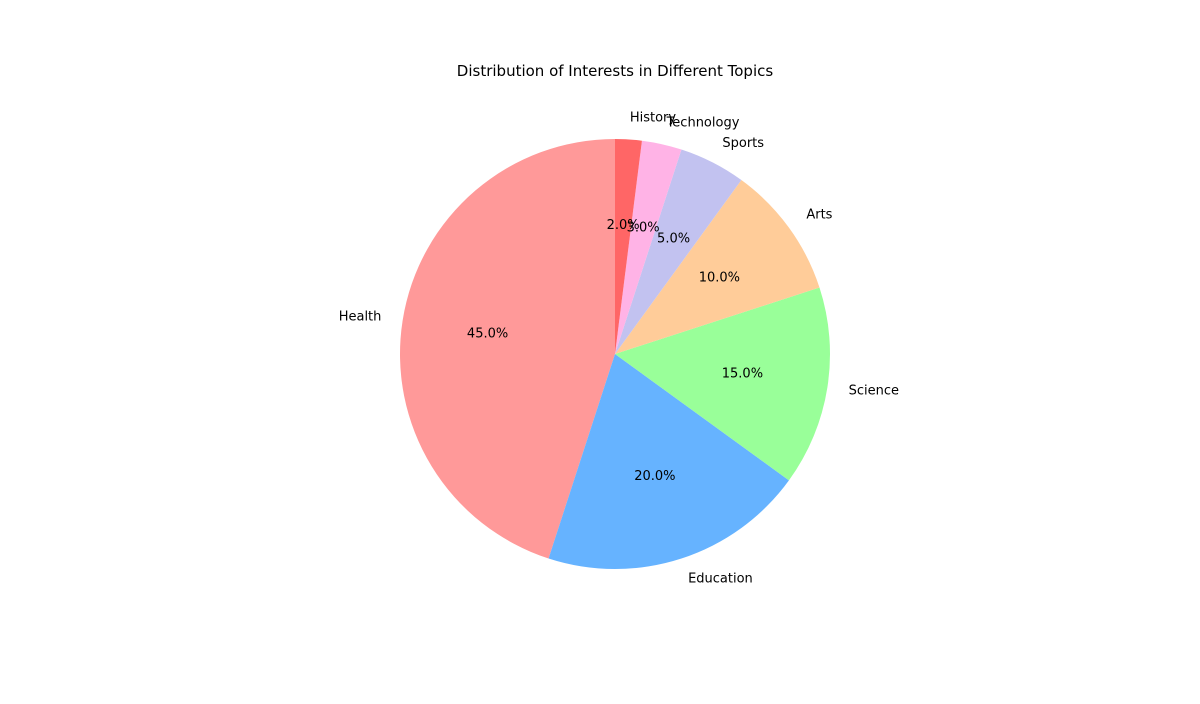 The height and width of the screenshot is (704, 1200). Describe the element at coordinates (360, 317) in the screenshot. I see `pie-label-health: Health` at that location.